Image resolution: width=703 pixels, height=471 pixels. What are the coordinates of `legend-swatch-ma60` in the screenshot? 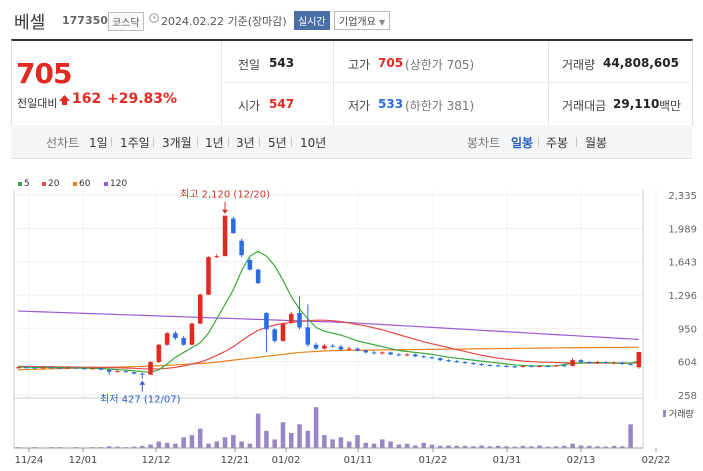 It's located at (75, 184).